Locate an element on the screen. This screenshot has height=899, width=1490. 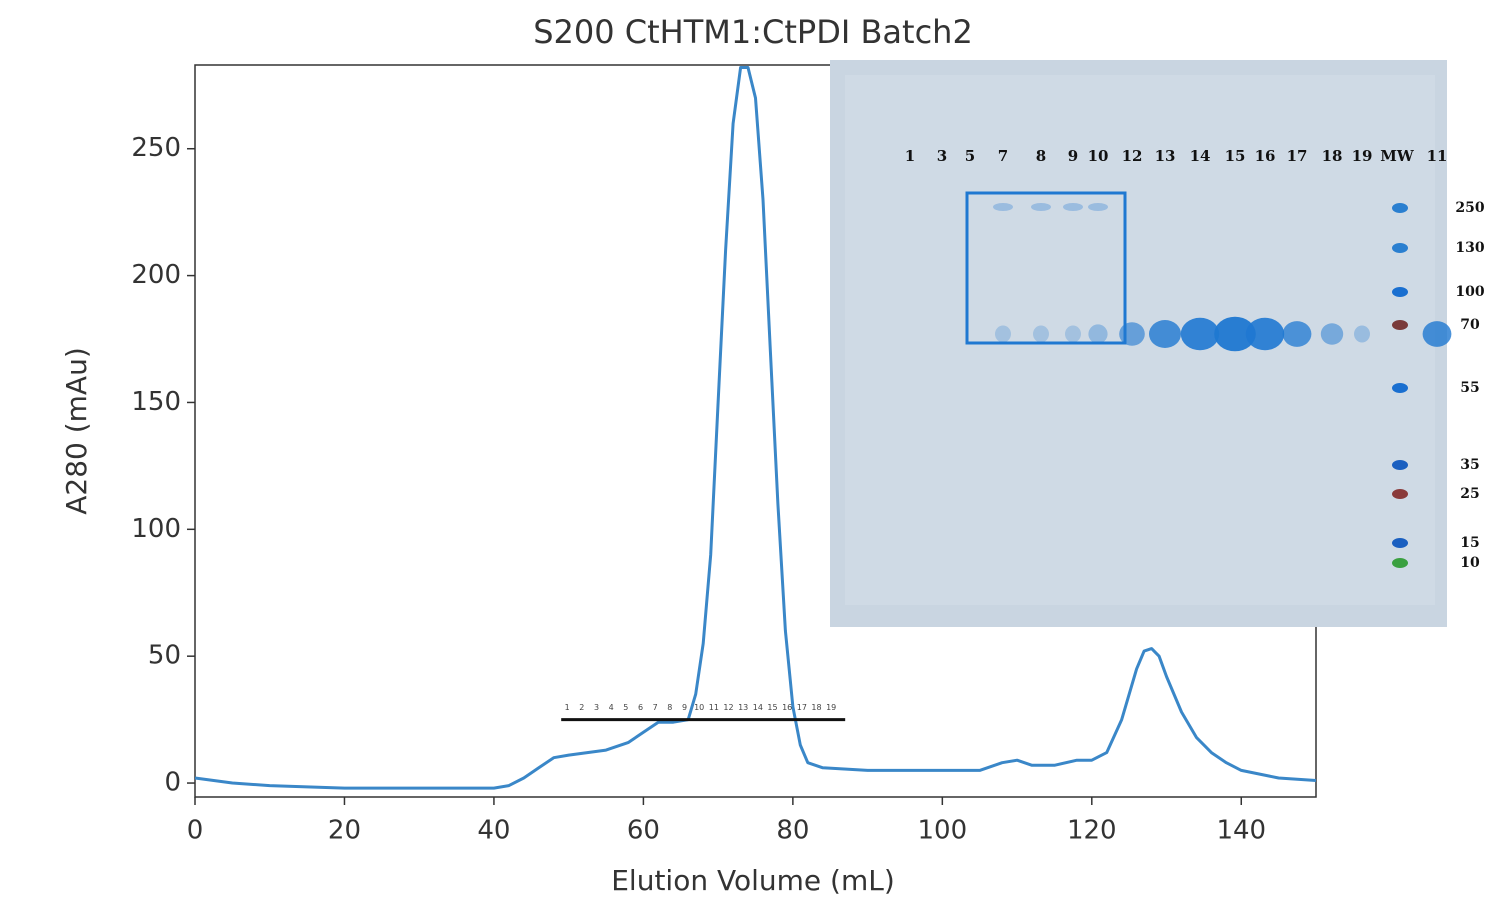
y-tick-label: 200 is located at coordinates (156, 275).